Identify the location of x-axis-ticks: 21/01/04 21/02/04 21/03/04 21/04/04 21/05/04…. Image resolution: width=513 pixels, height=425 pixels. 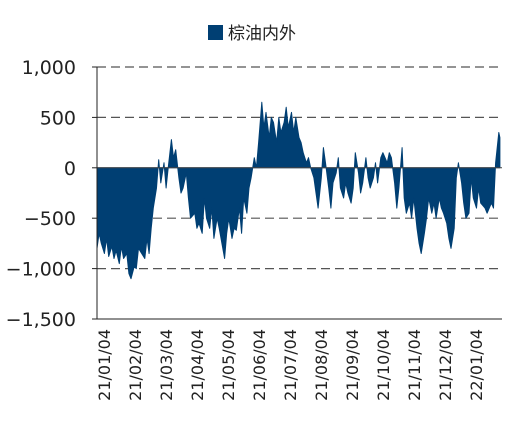
(290, 365).